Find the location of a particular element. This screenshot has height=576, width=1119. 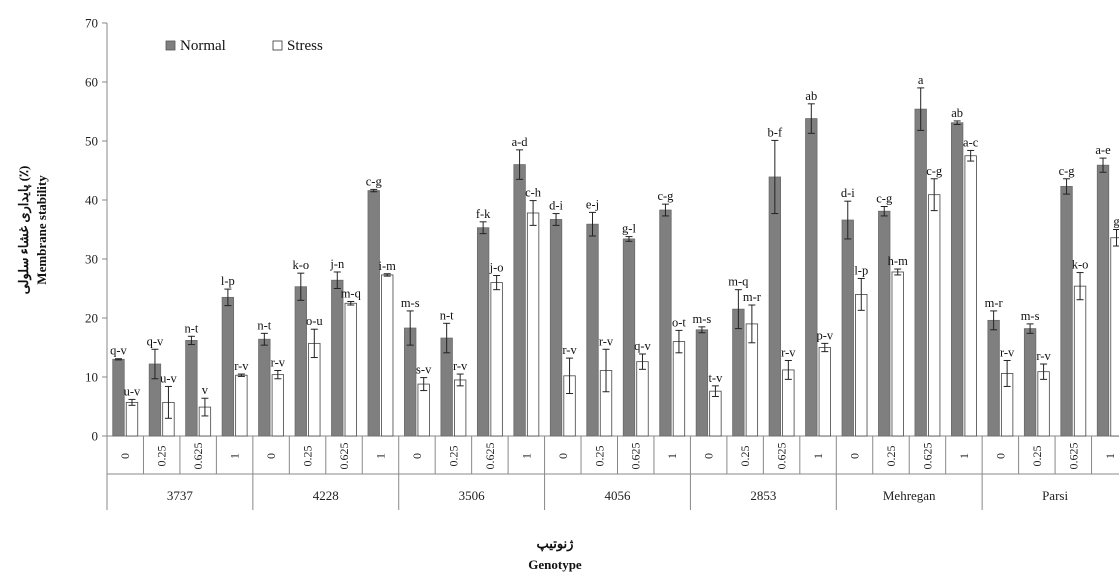

significance-label: n-t is located at coordinates (447, 315).